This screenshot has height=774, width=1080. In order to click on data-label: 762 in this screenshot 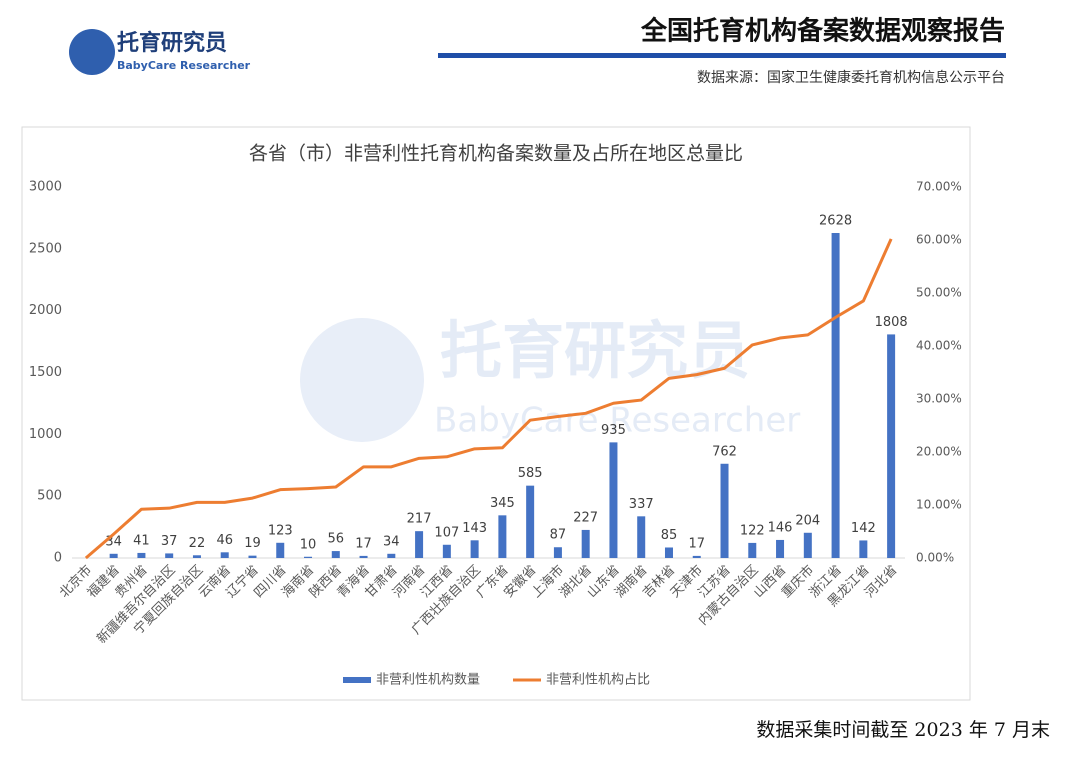, I will do `click(724, 451)`.